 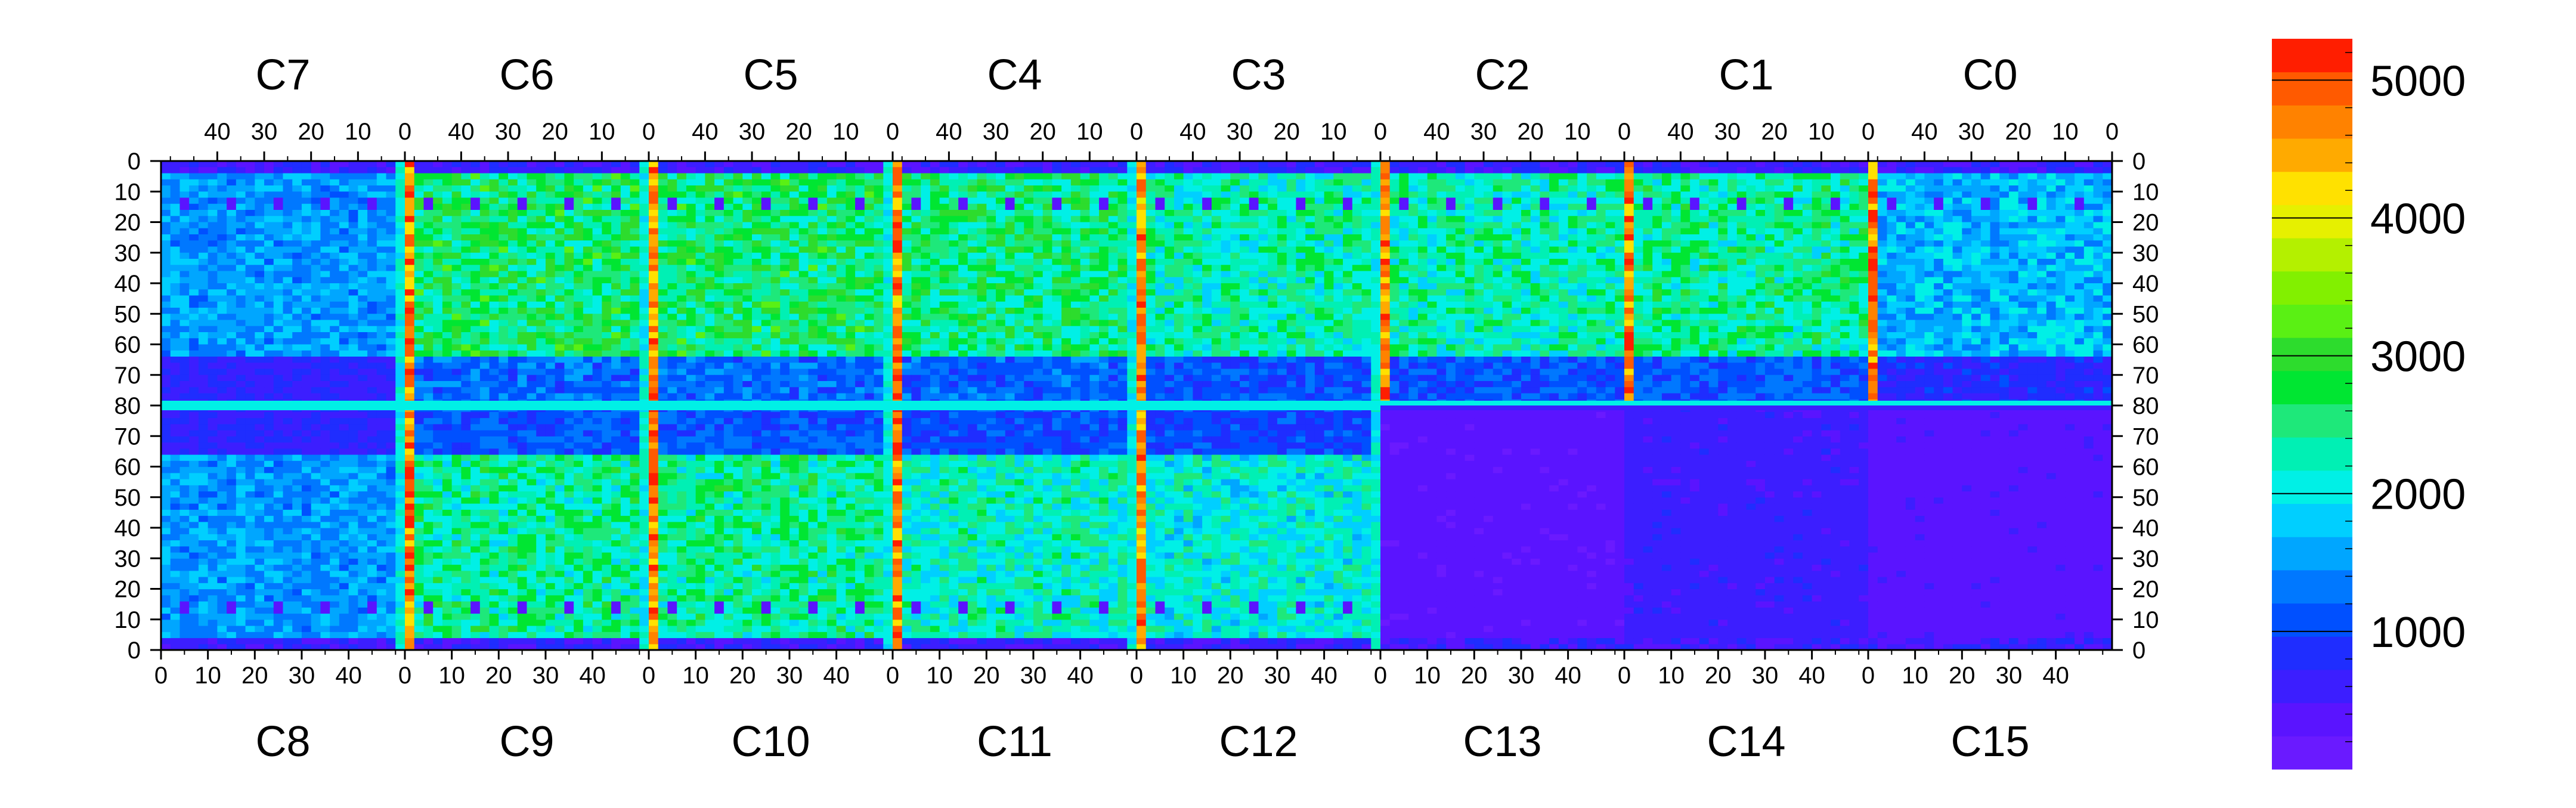 What do you see at coordinates (771, 283) in the screenshot?
I see `chip-c5-cells` at bounding box center [771, 283].